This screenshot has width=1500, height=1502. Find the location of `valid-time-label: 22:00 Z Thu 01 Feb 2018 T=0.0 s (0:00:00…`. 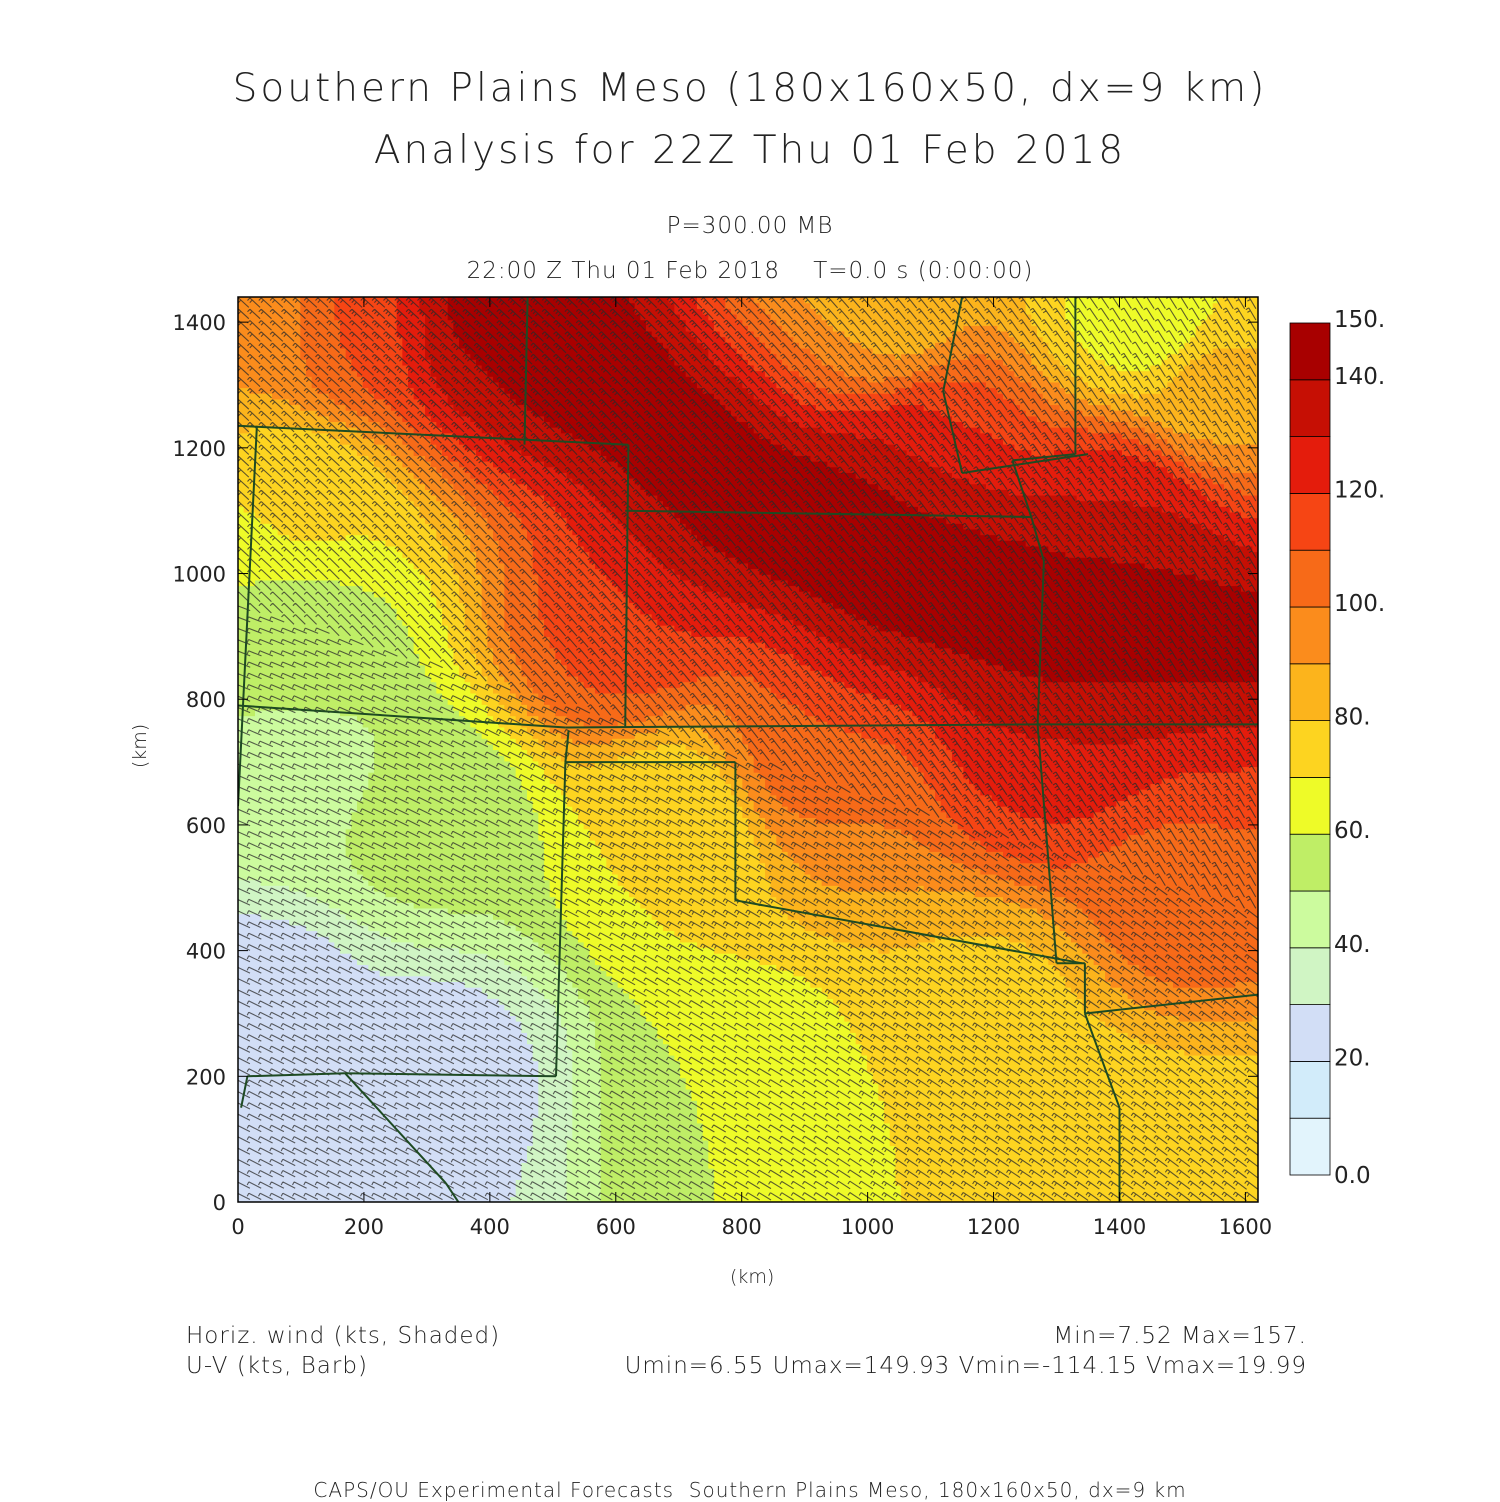

valid-time-label: 22:00 Z Thu 01 Feb 2018 T=0.0 s (0:00:00… is located at coordinates (750, 271).